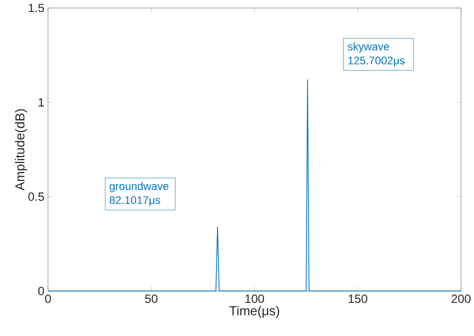 The width and height of the screenshot is (474, 336). I want to click on x-tick-label: 150, so click(358, 298).